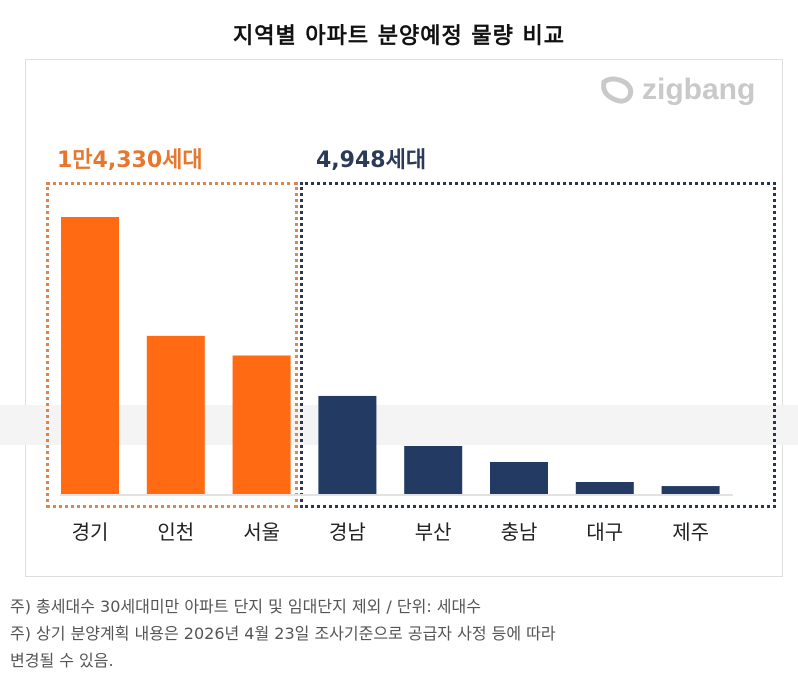 Image resolution: width=798 pixels, height=681 pixels. I want to click on group-label-metro: 1만4,330세대, so click(130, 160).